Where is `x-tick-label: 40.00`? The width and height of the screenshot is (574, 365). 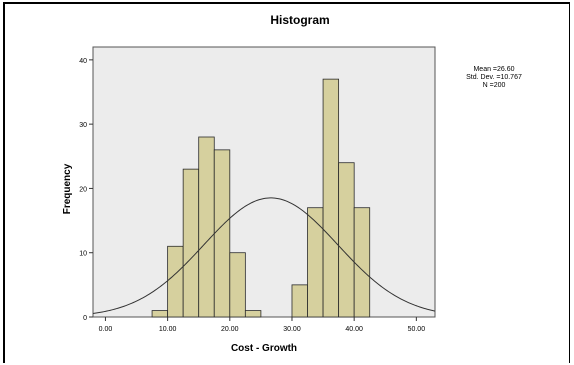 x-tick-label: 40.00 is located at coordinates (354, 329).